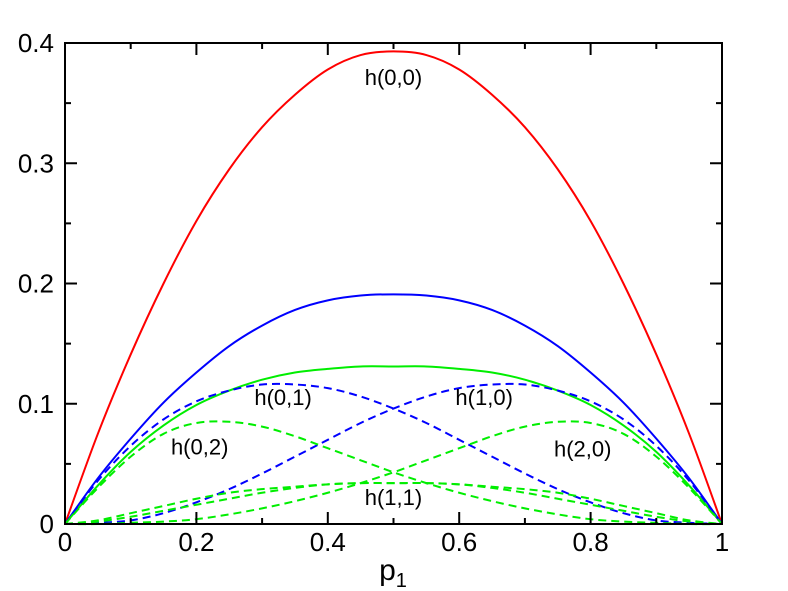 Image resolution: width=788 pixels, height=591 pixels. I want to click on y-tick-label: 0.2, so click(36, 284).